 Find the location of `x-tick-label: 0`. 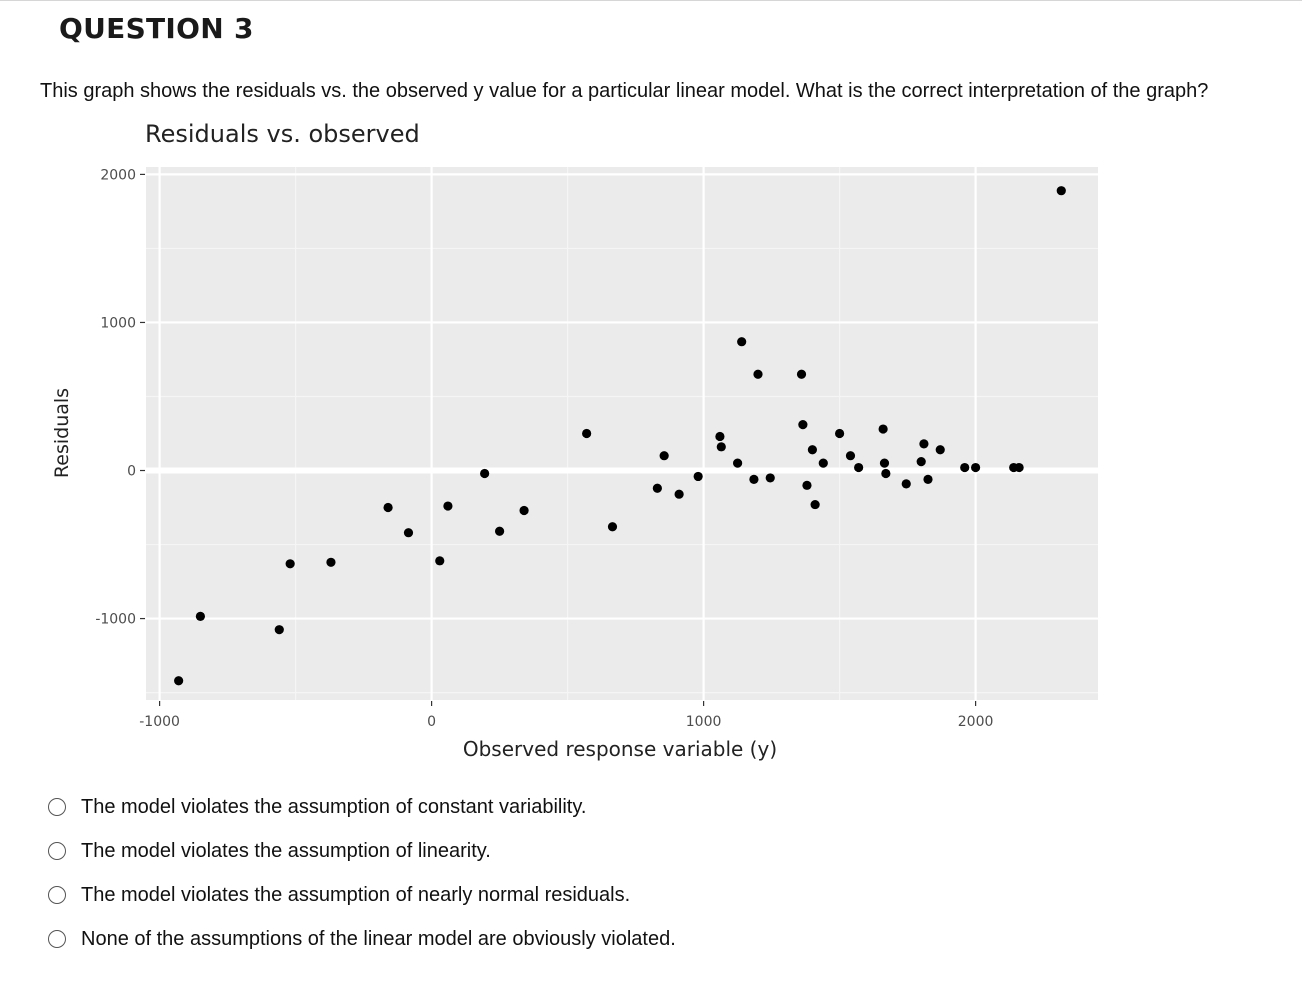

x-tick-label: 0 is located at coordinates (431, 722).